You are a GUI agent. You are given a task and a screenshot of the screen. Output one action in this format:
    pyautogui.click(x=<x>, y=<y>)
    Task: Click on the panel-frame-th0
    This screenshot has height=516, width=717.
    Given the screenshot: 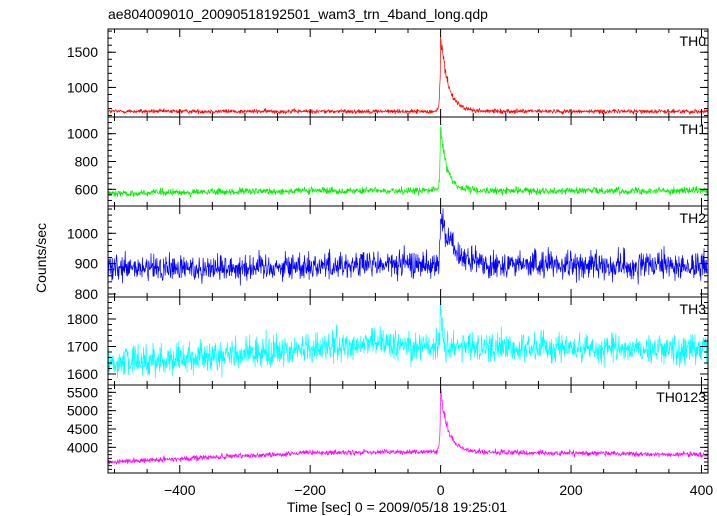 What is the action you would take?
    pyautogui.click(x=408, y=73)
    